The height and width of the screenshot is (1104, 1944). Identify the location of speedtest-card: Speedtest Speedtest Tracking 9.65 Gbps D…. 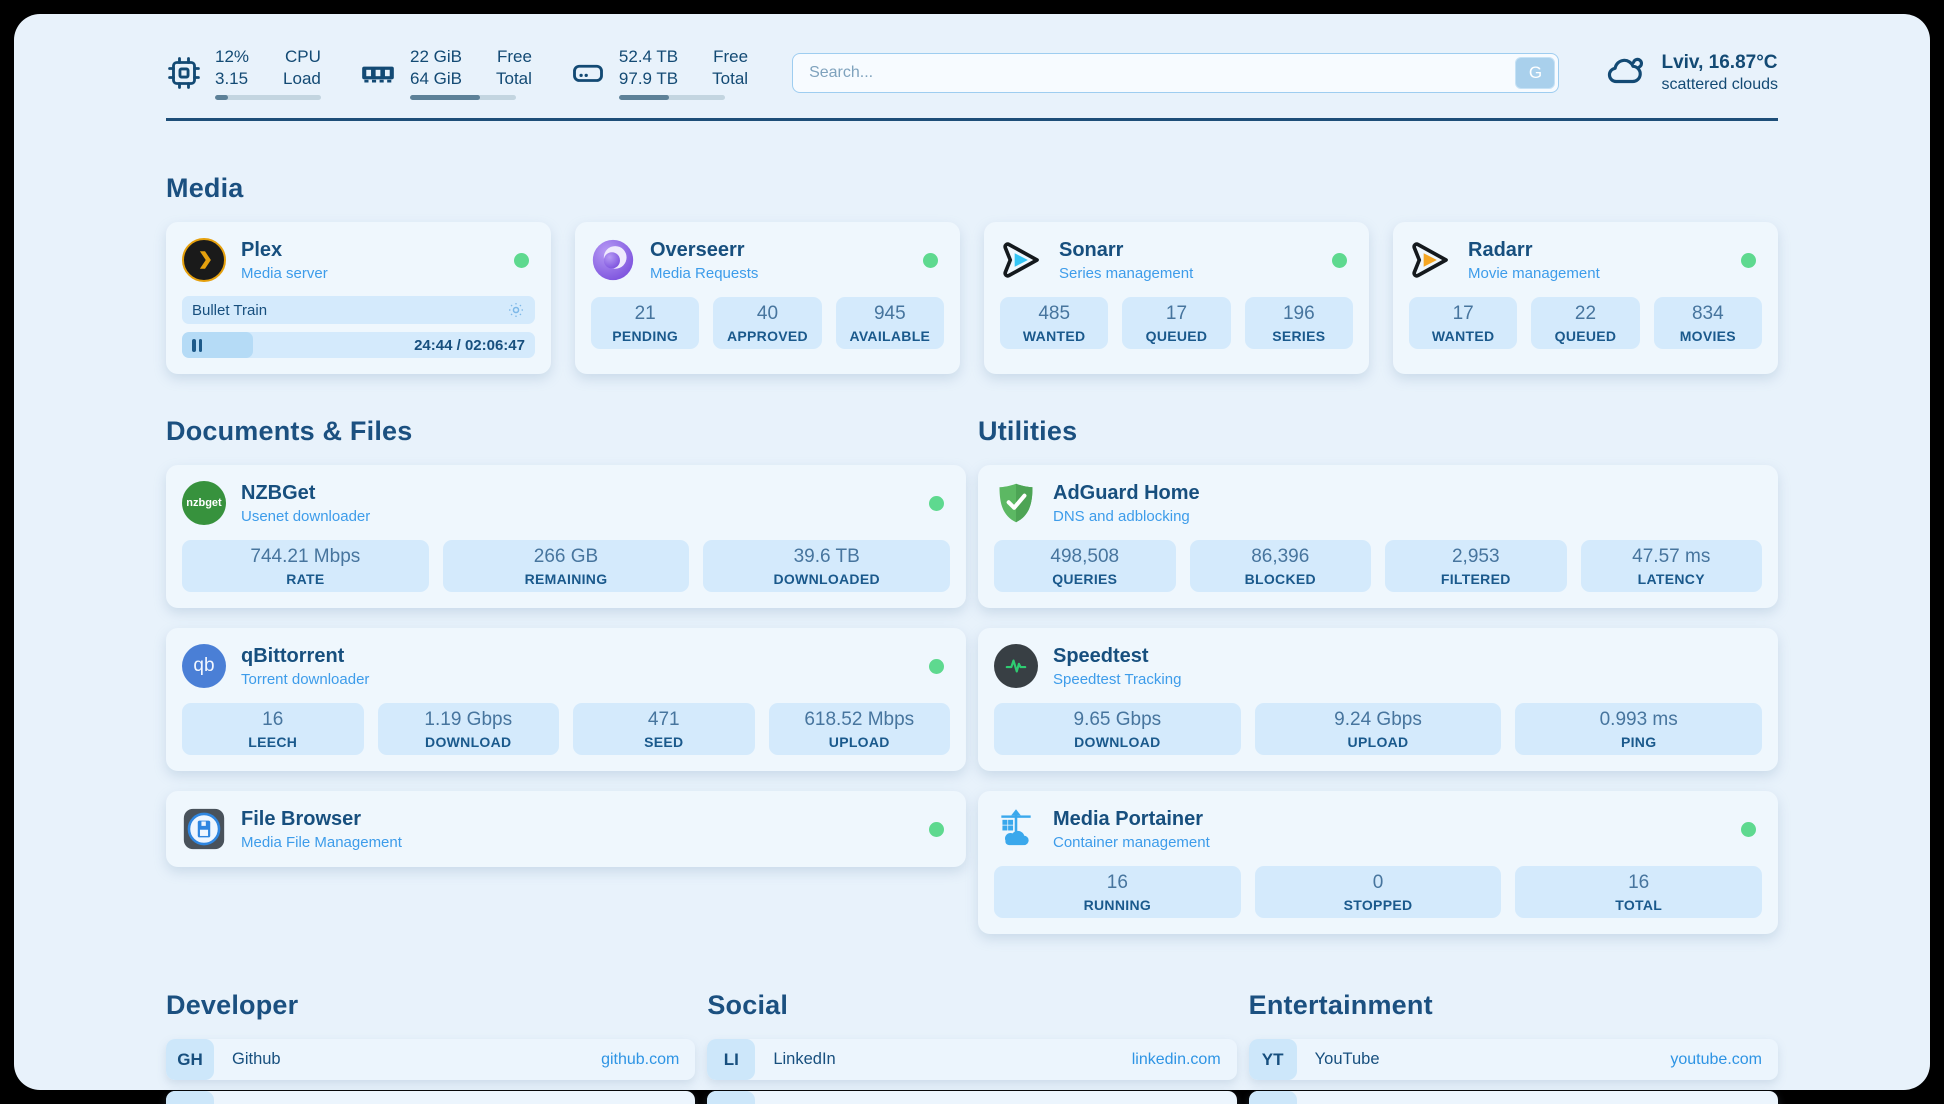
(1378, 699).